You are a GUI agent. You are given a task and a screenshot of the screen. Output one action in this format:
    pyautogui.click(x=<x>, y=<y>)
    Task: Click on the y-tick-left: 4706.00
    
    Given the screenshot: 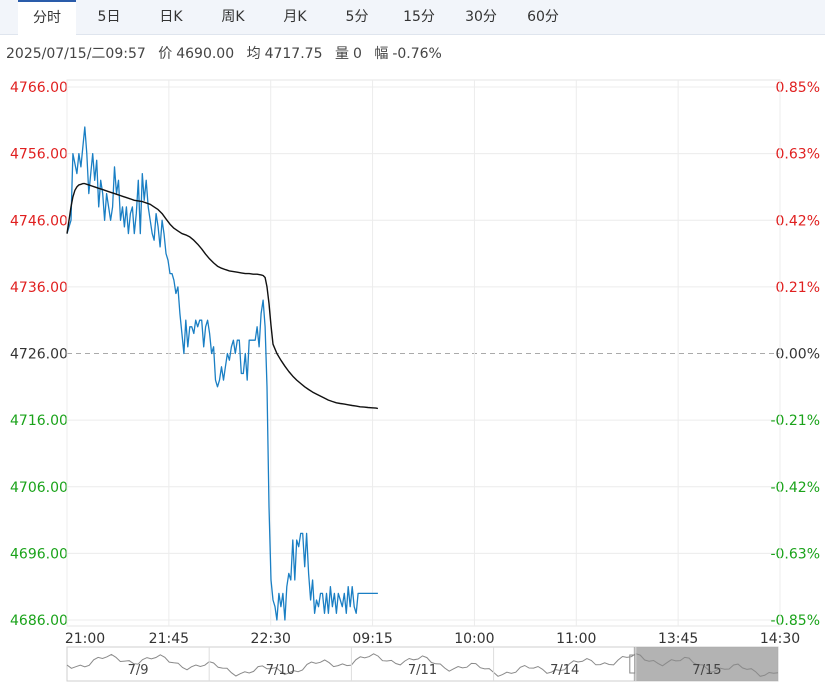 What is the action you would take?
    pyautogui.click(x=39, y=488)
    